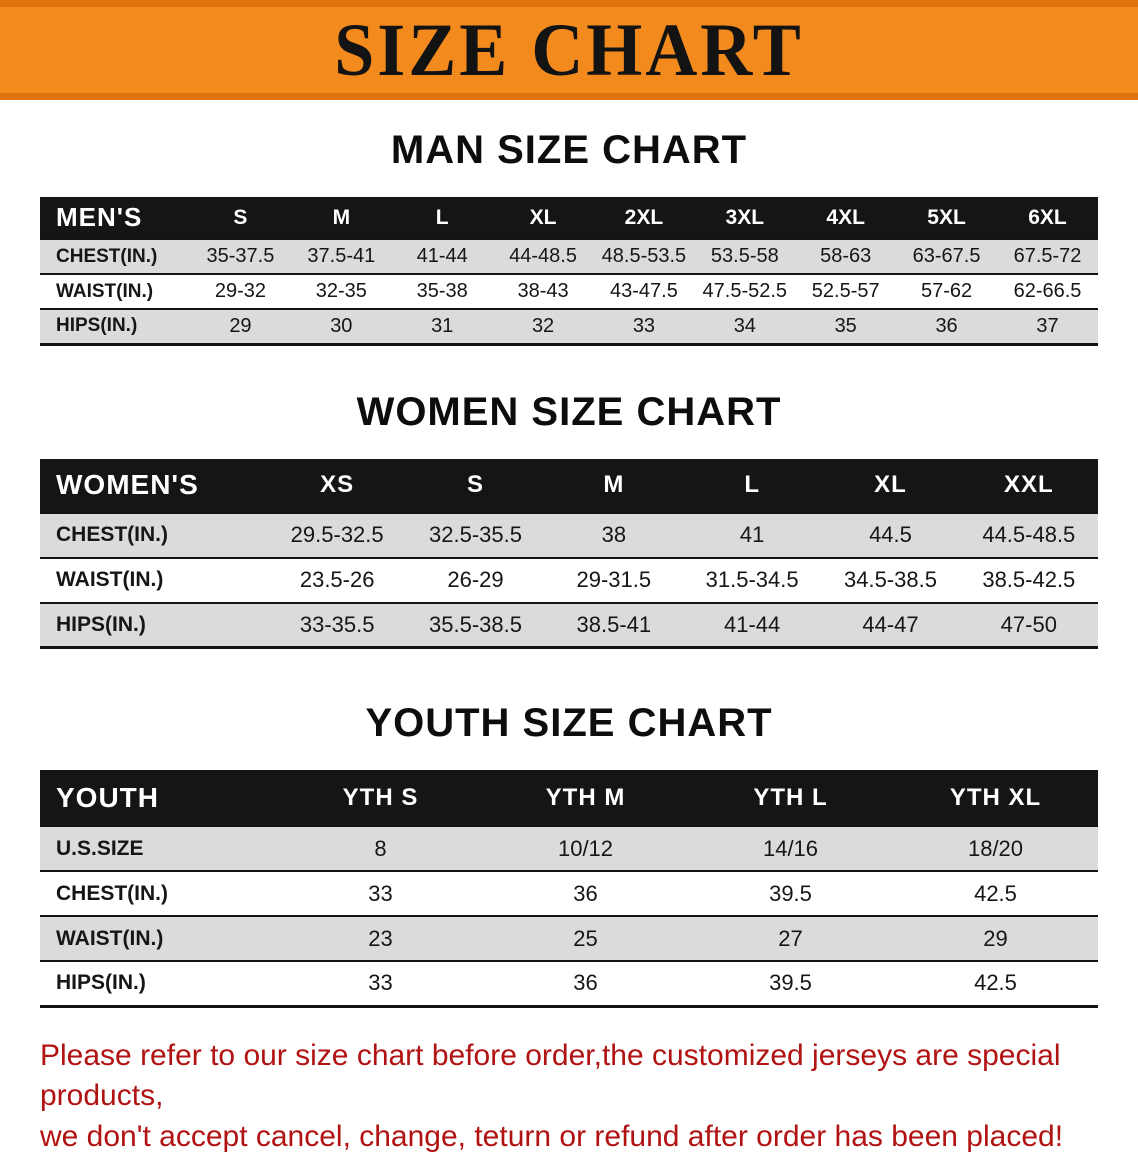 The width and height of the screenshot is (1138, 1157). Describe the element at coordinates (240, 256) in the screenshot. I see `size-value-cell: 35-37.5` at that location.